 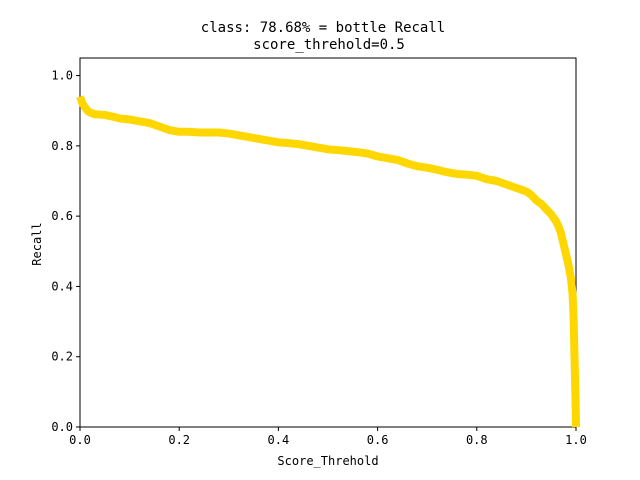 What do you see at coordinates (62, 76) in the screenshot?
I see `y-tick-label: 1.0` at bounding box center [62, 76].